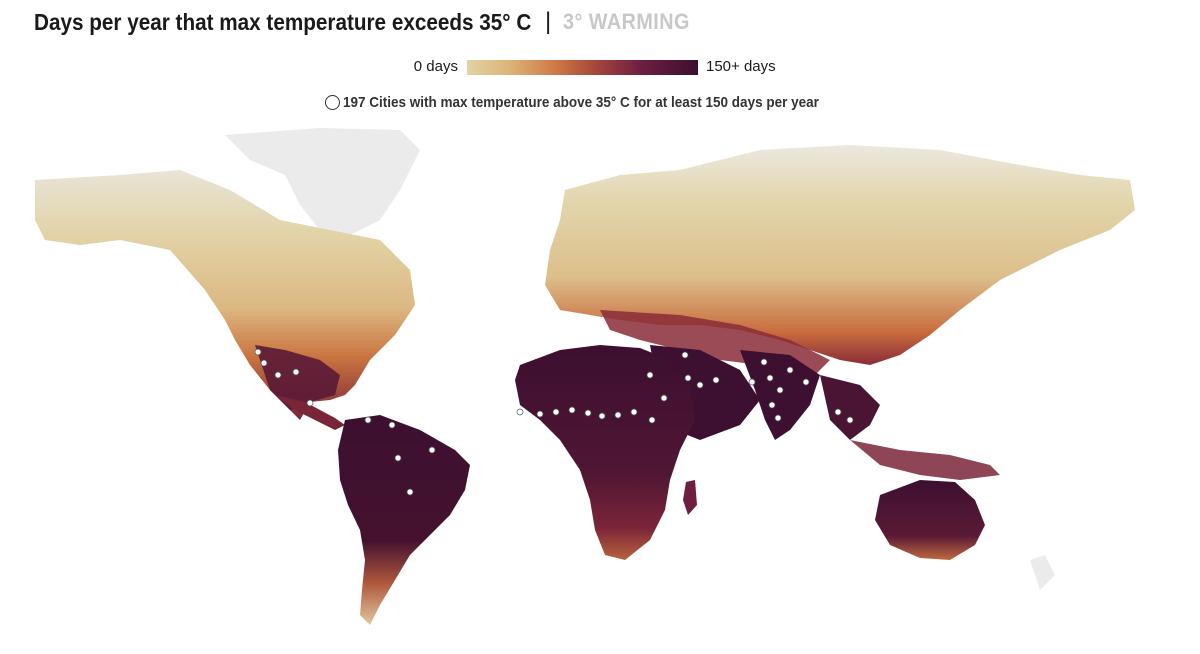 The width and height of the screenshot is (1200, 654). What do you see at coordinates (910, 427) in the screenshot?
I see `land-southeast-asia` at bounding box center [910, 427].